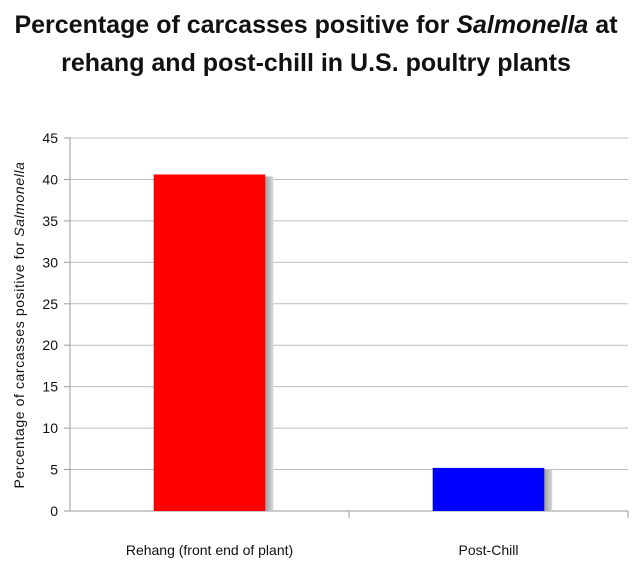 This screenshot has width=632, height=565. I want to click on y-tick-label: 20, so click(50, 345).